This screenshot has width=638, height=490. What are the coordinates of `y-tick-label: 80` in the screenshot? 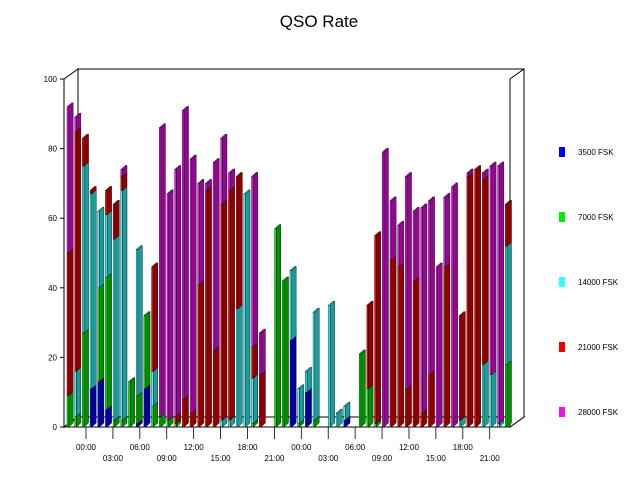 It's located at (52, 149).